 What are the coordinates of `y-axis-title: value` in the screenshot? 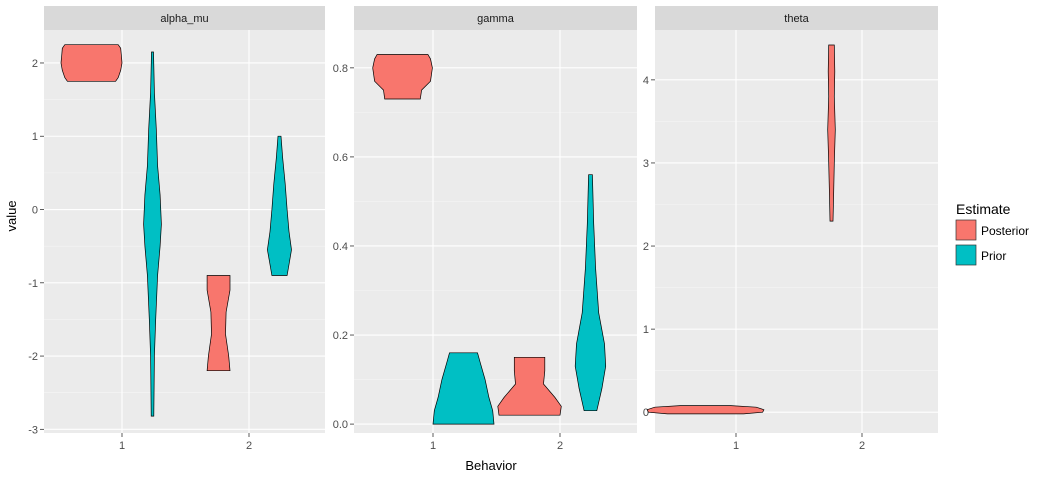 It's located at (11, 215).